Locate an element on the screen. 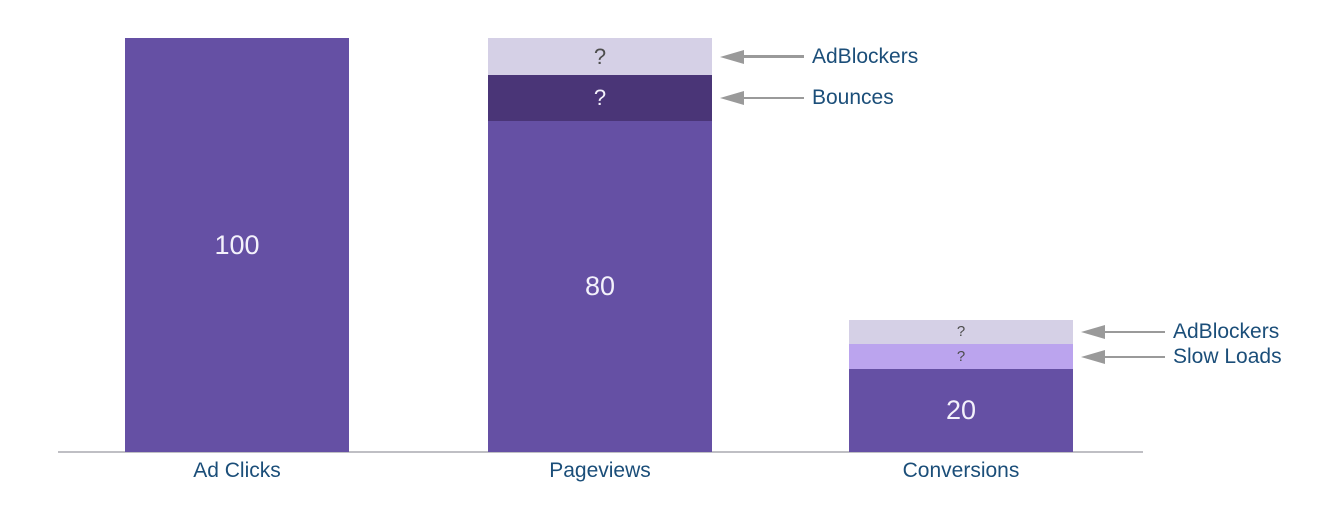 This screenshot has height=526, width=1326. annotation-label-slow-loads: Slow Loads is located at coordinates (1227, 356).